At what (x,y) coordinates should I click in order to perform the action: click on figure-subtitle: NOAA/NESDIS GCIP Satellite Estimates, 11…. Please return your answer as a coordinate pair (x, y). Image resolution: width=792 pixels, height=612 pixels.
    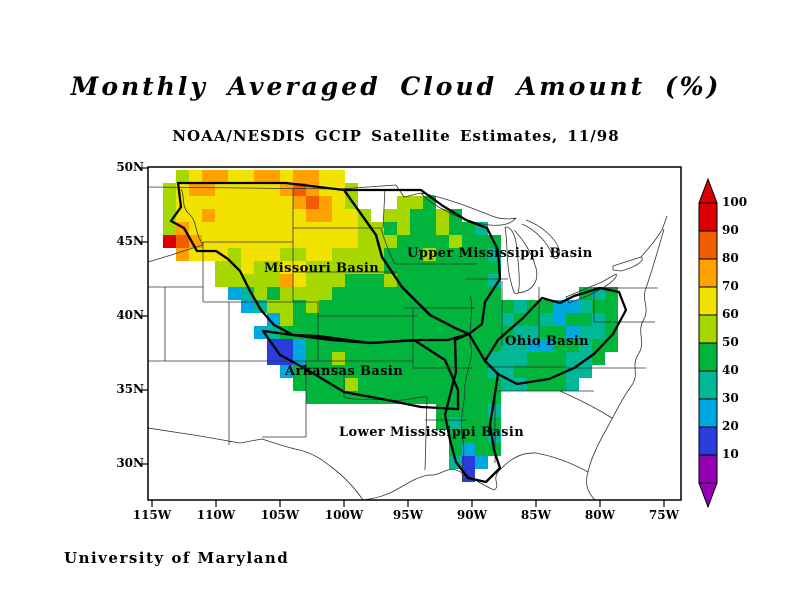
    Looking at the image, I should click on (396, 136).